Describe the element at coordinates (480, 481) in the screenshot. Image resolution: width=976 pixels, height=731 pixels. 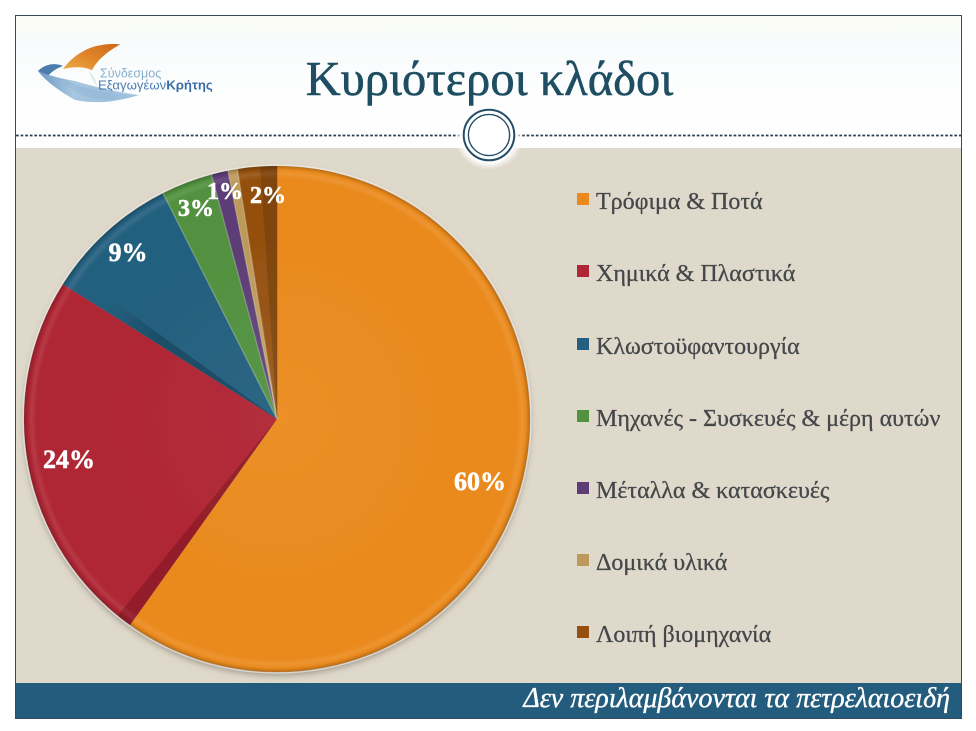
I see `svg-text: 60%` at that location.